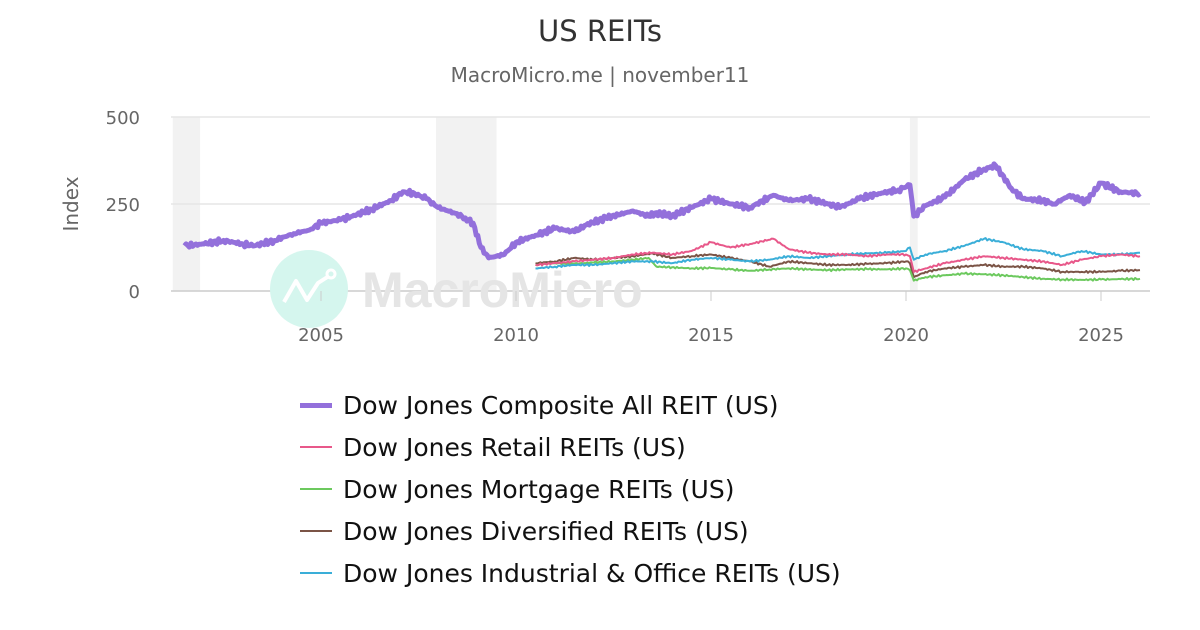  What do you see at coordinates (502, 290) in the screenshot?
I see `watermark-text: MacroMicro` at bounding box center [502, 290].